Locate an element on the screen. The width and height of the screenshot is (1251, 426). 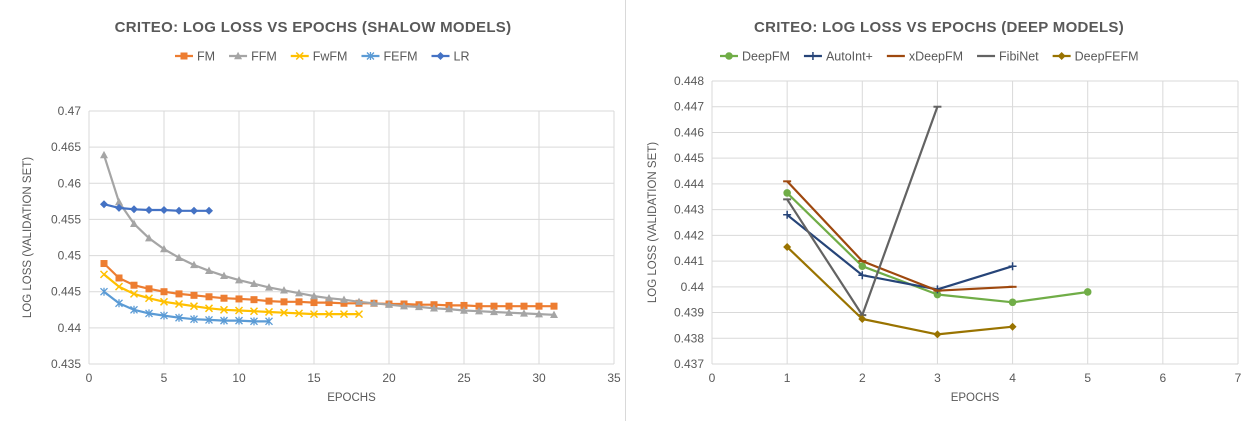
series-deepfm is located at coordinates (937, 248).